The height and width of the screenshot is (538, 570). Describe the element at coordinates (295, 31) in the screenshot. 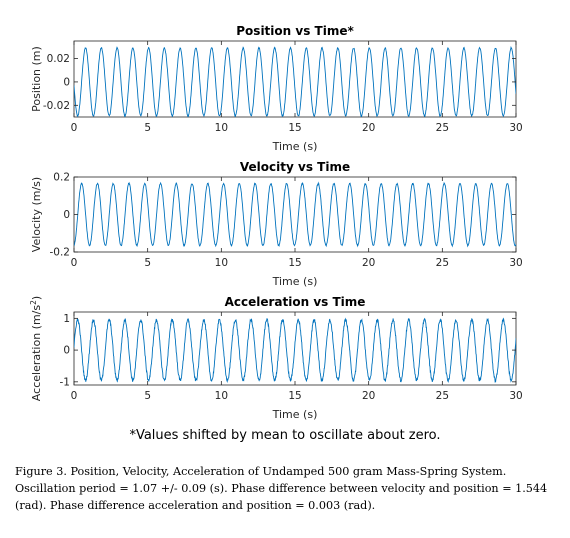

I see `chart-title: Position vs Time*` at that location.